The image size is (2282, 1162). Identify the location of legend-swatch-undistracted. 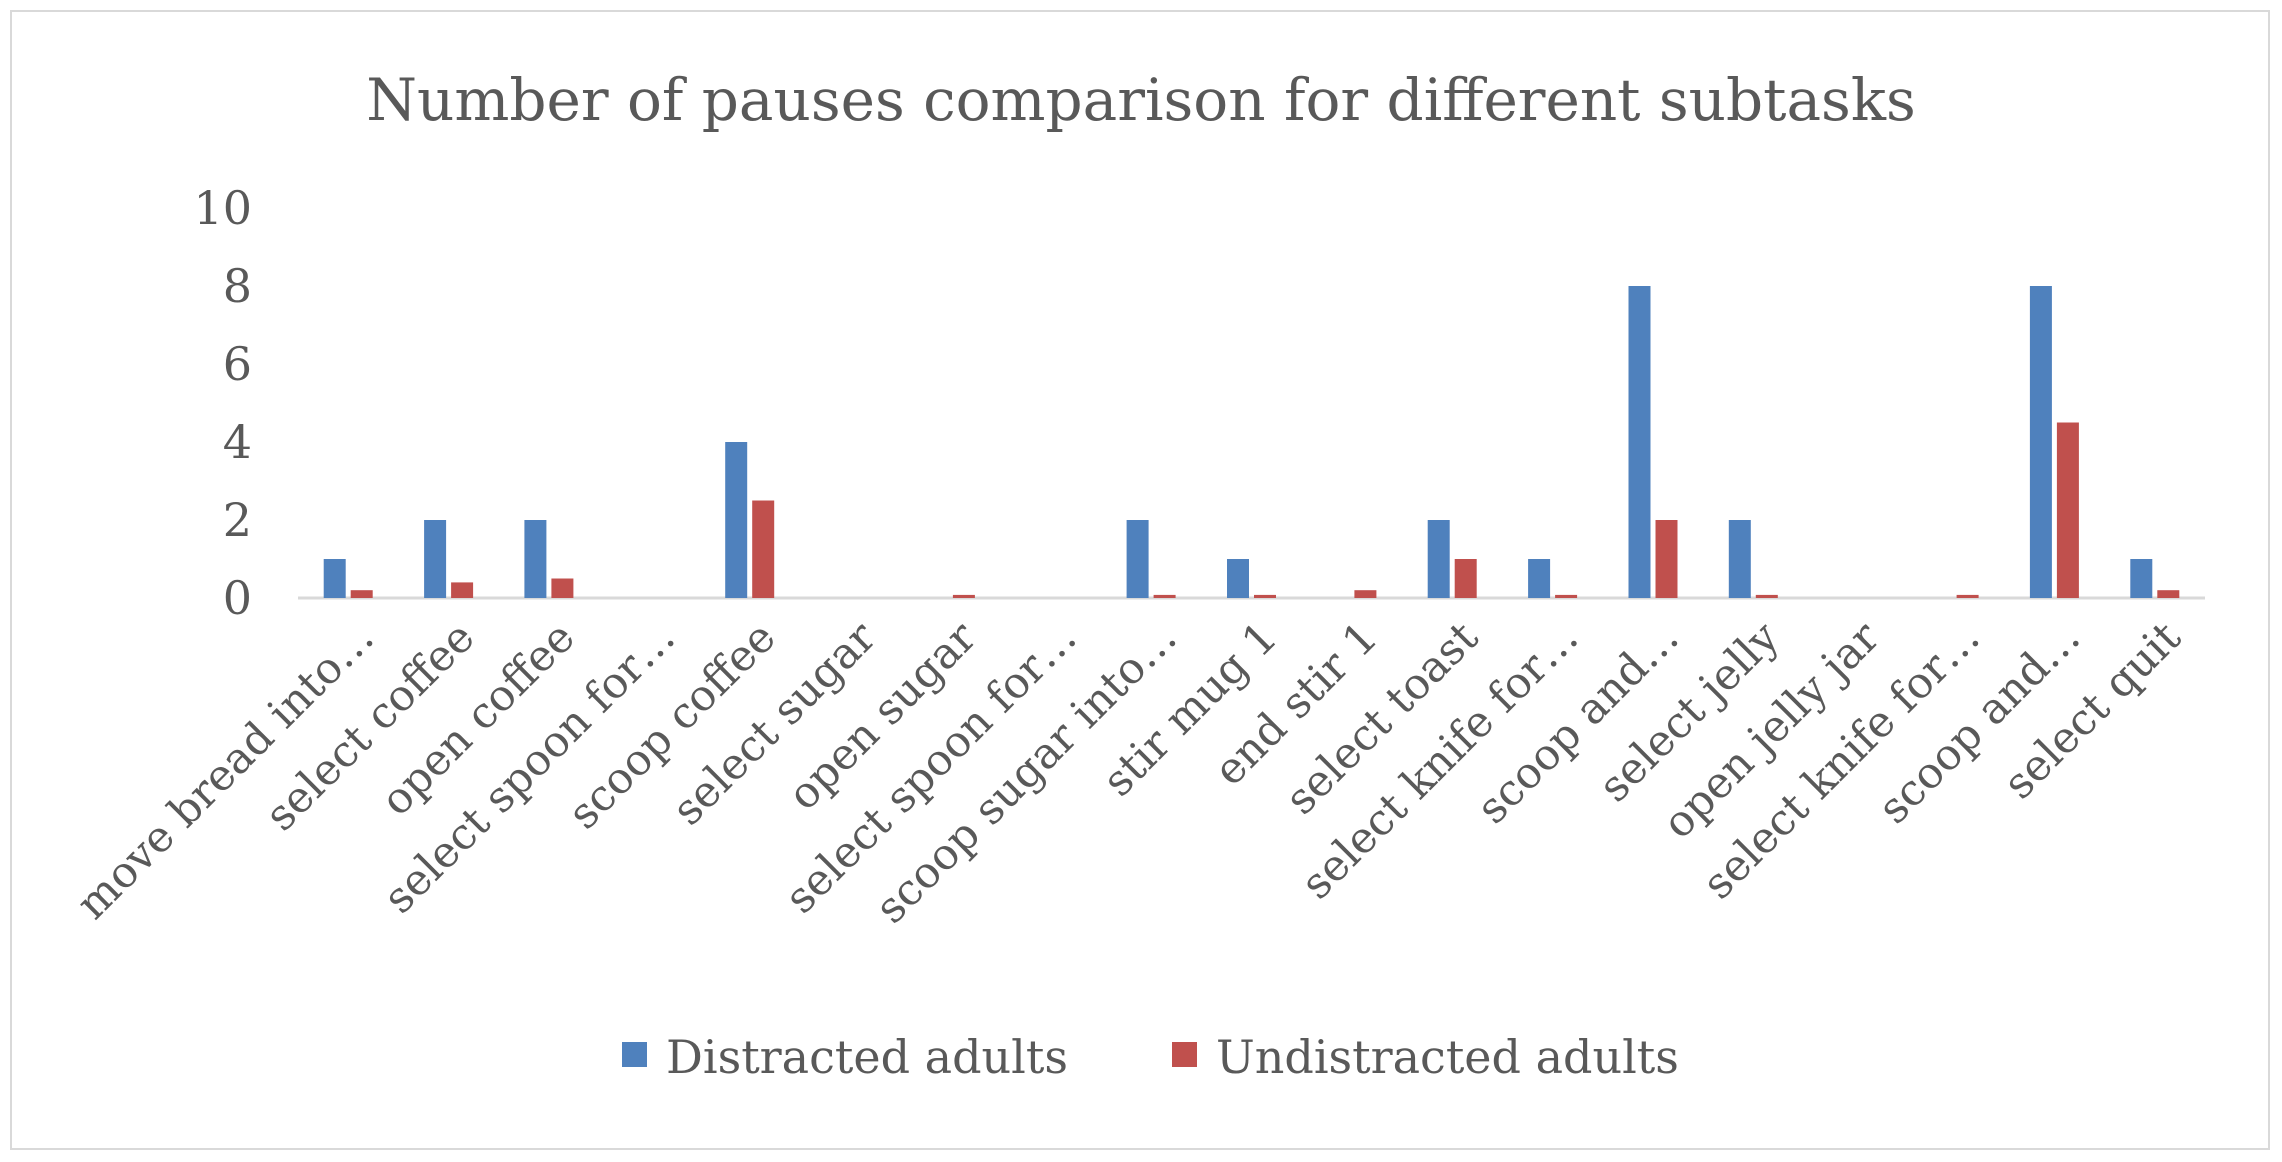
(1184, 1054).